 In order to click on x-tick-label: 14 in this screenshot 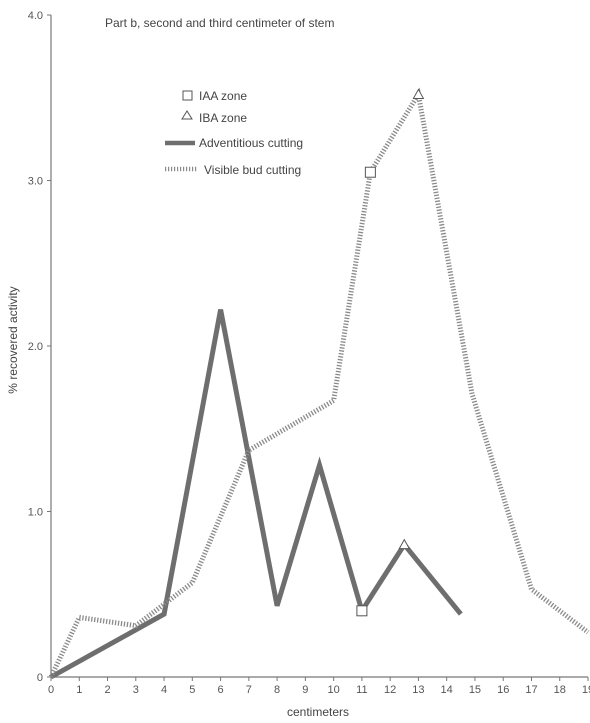, I will do `click(447, 690)`.